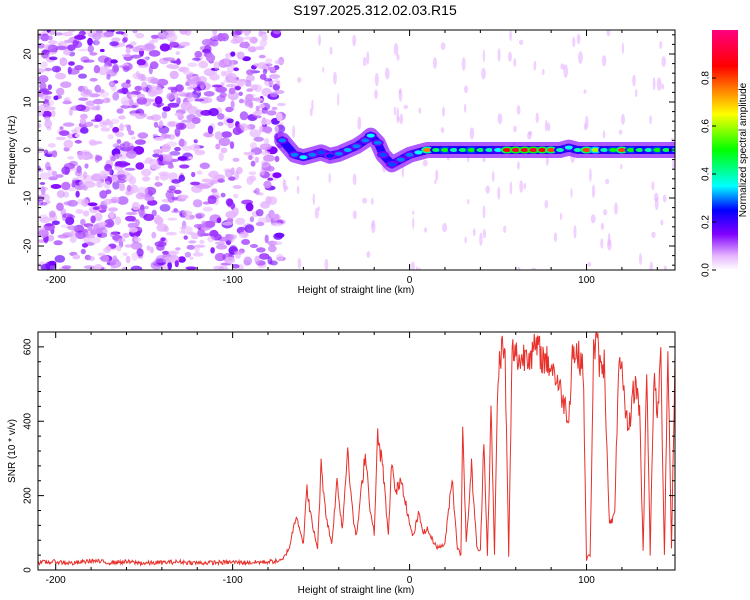 Image resolution: width=750 pixels, height=600 pixels. I want to click on colorbar-tick-label: 0.2, so click(706, 222).